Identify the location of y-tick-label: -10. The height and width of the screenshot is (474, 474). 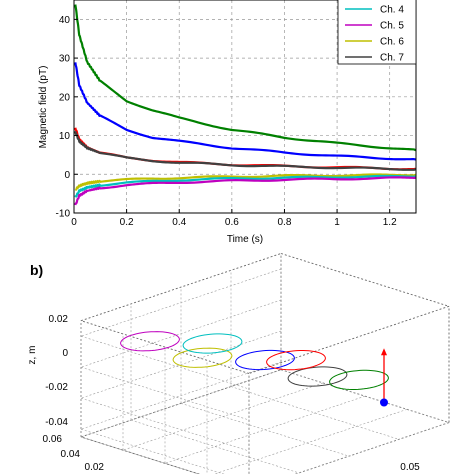
(63, 214).